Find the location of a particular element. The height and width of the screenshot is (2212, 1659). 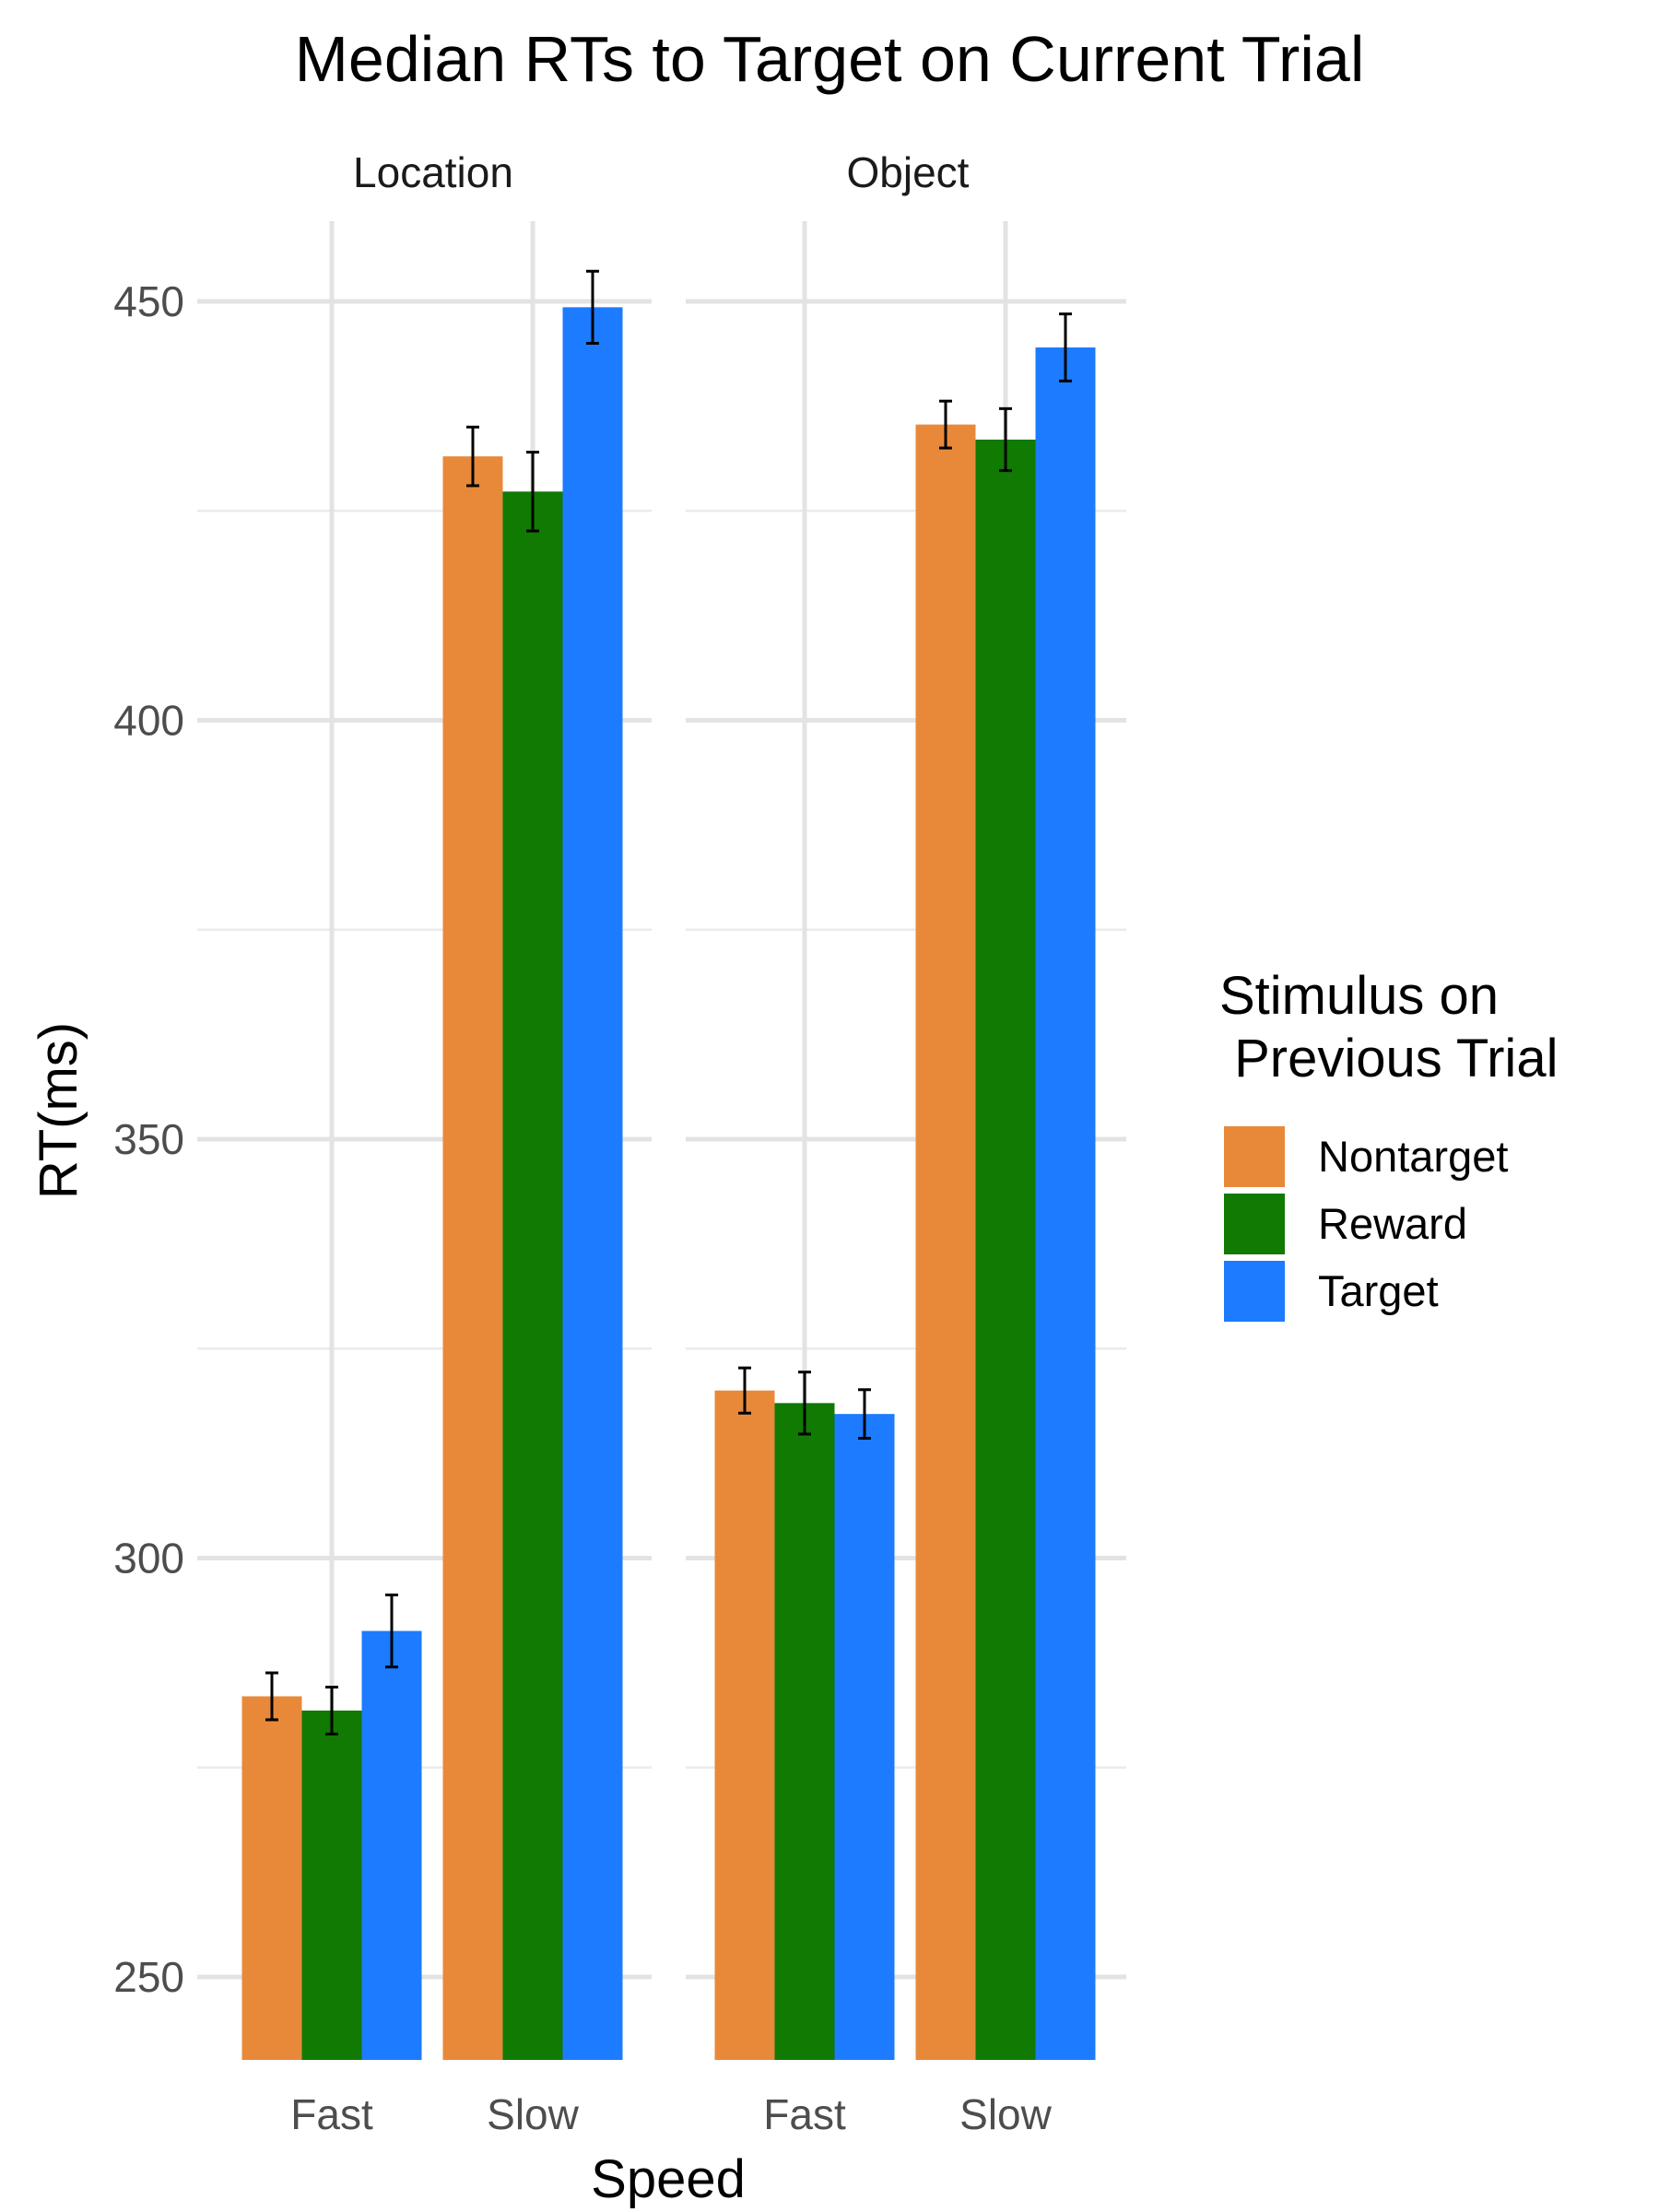

bar-object-fast-reward is located at coordinates (804, 1731).